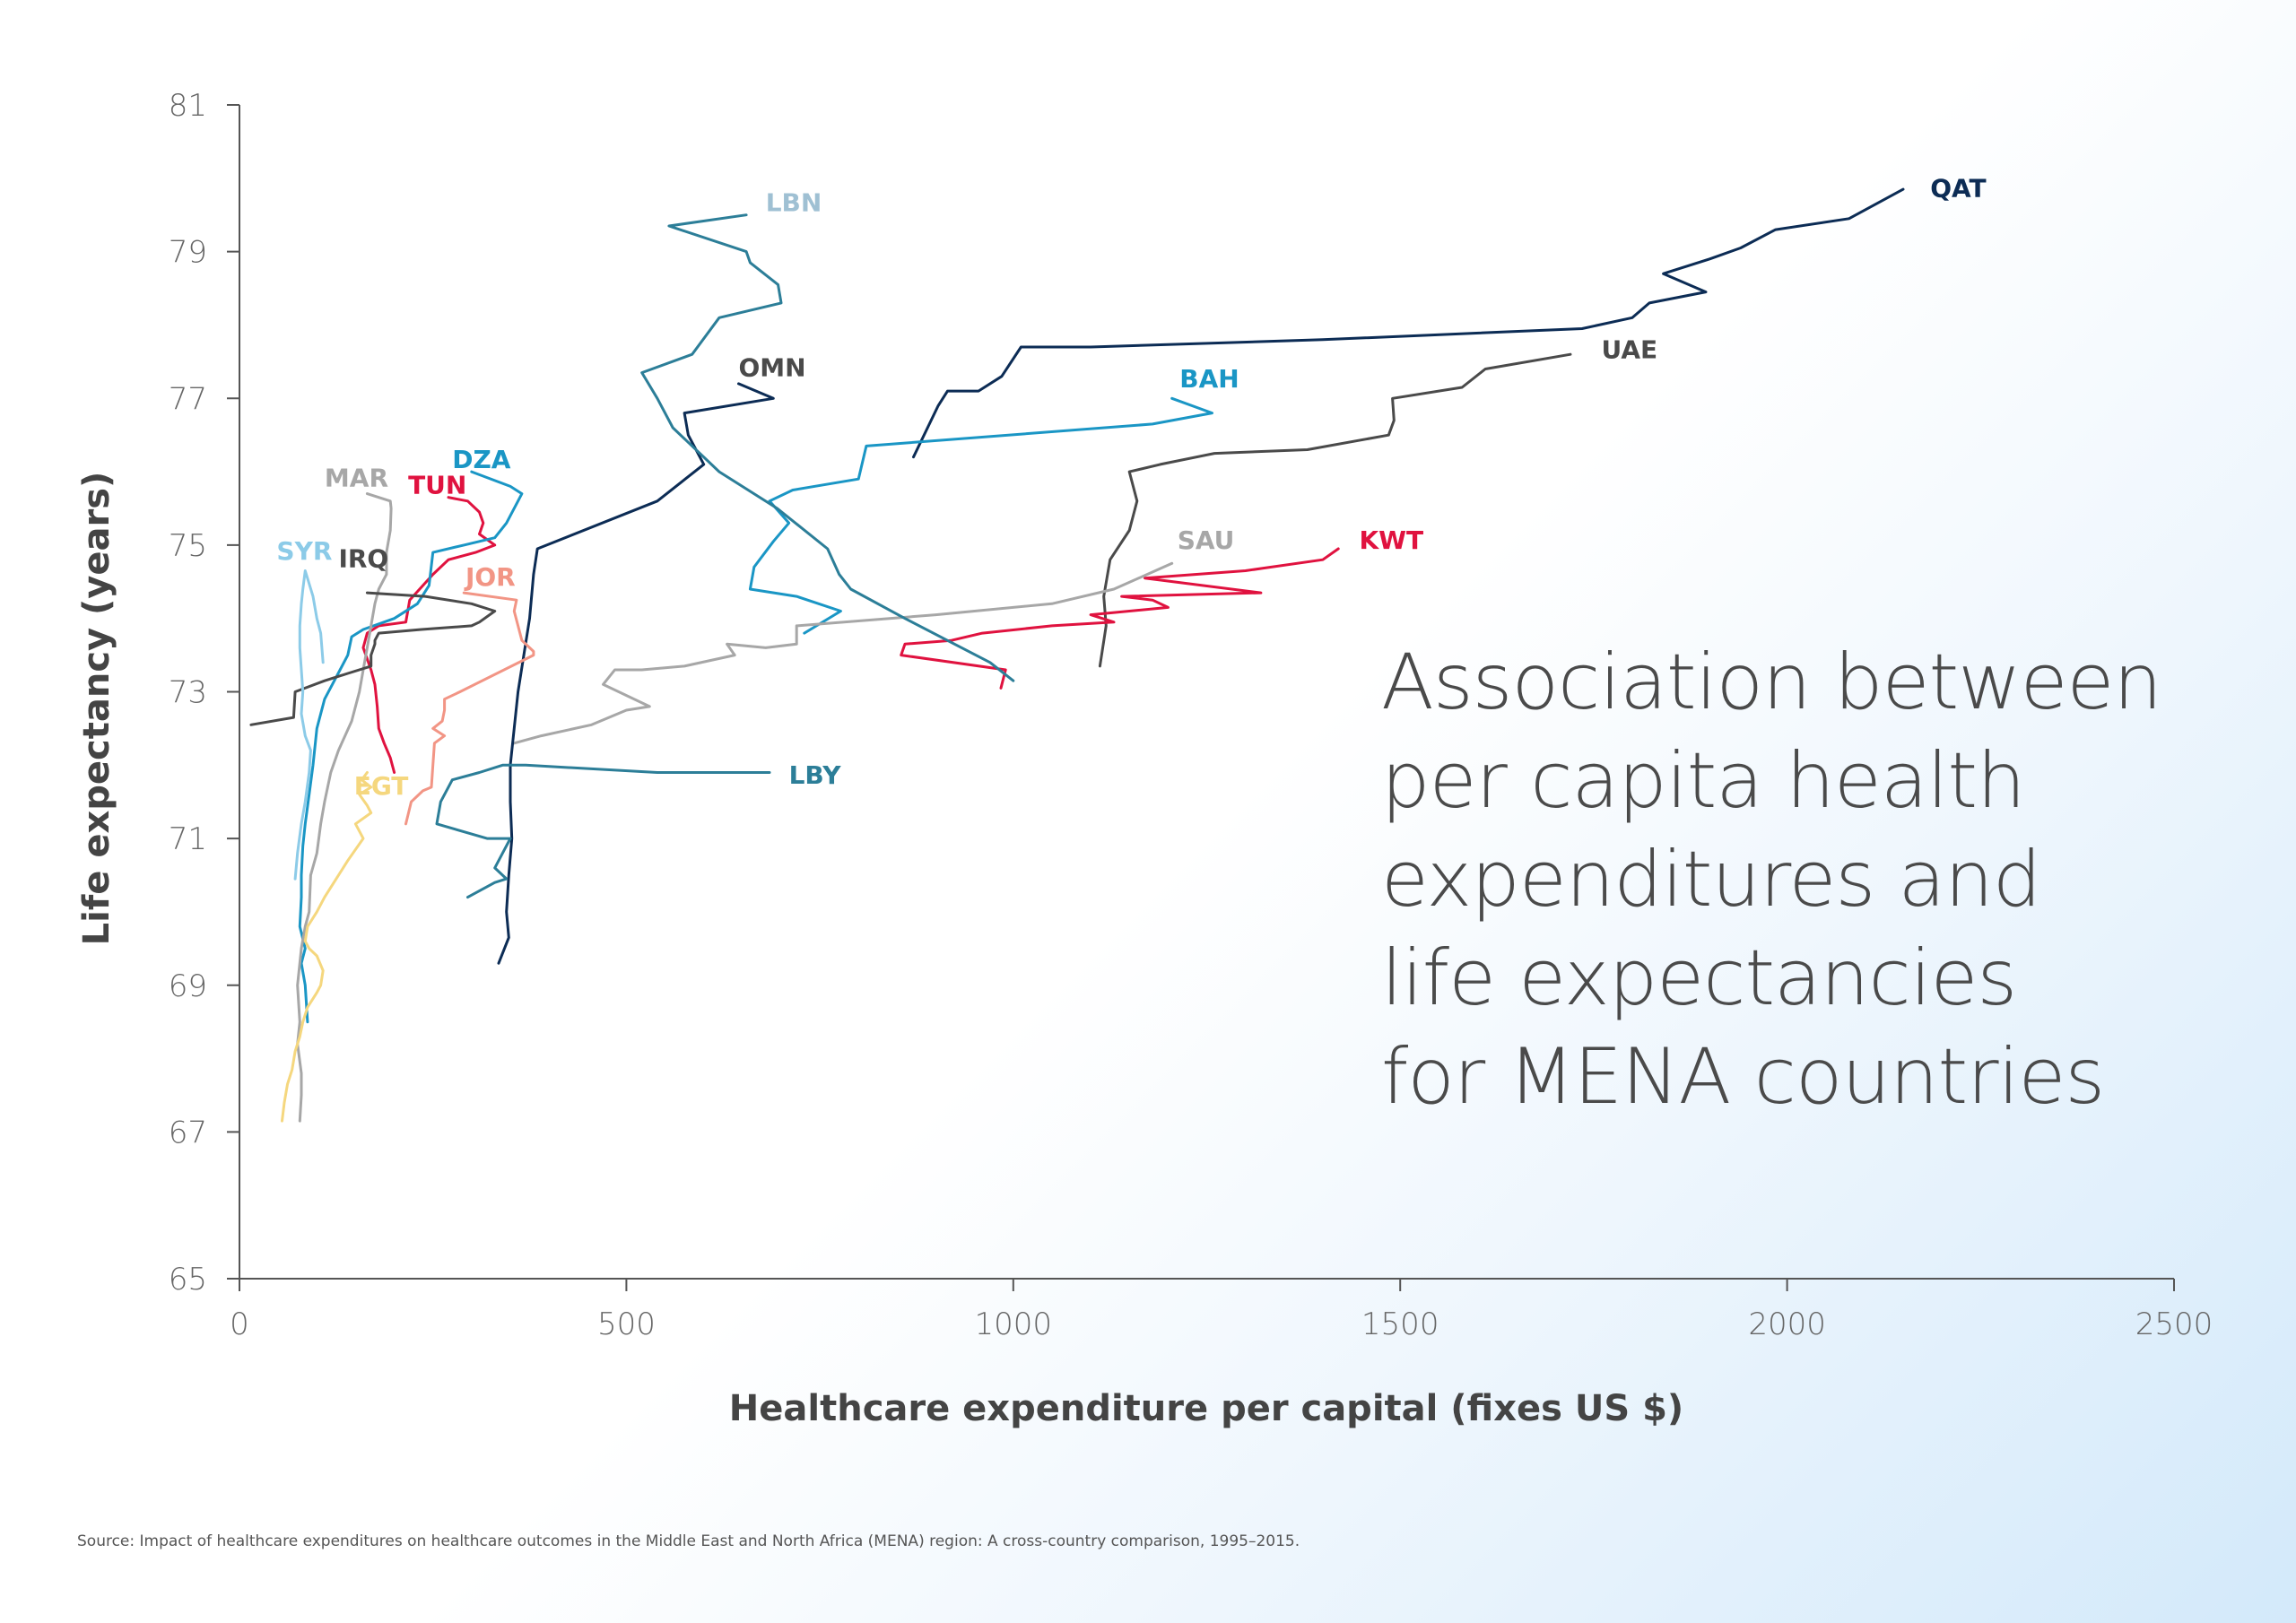 The image size is (2296, 1623). Describe the element at coordinates (1703, 781) in the screenshot. I see `headline-line: per capita health` at that location.